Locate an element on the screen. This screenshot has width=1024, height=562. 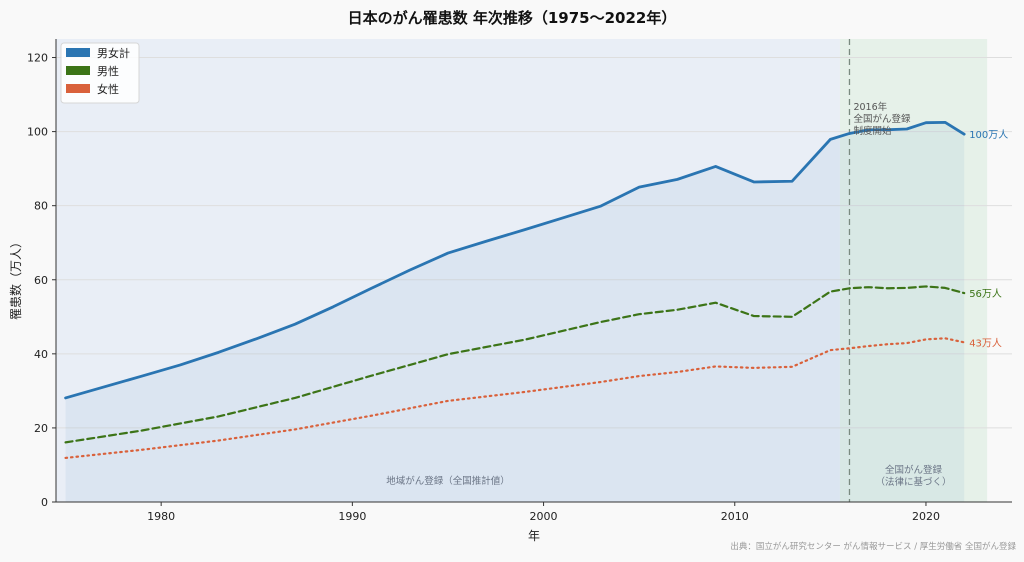
legend-label-0: 男女計 is located at coordinates (113, 53).